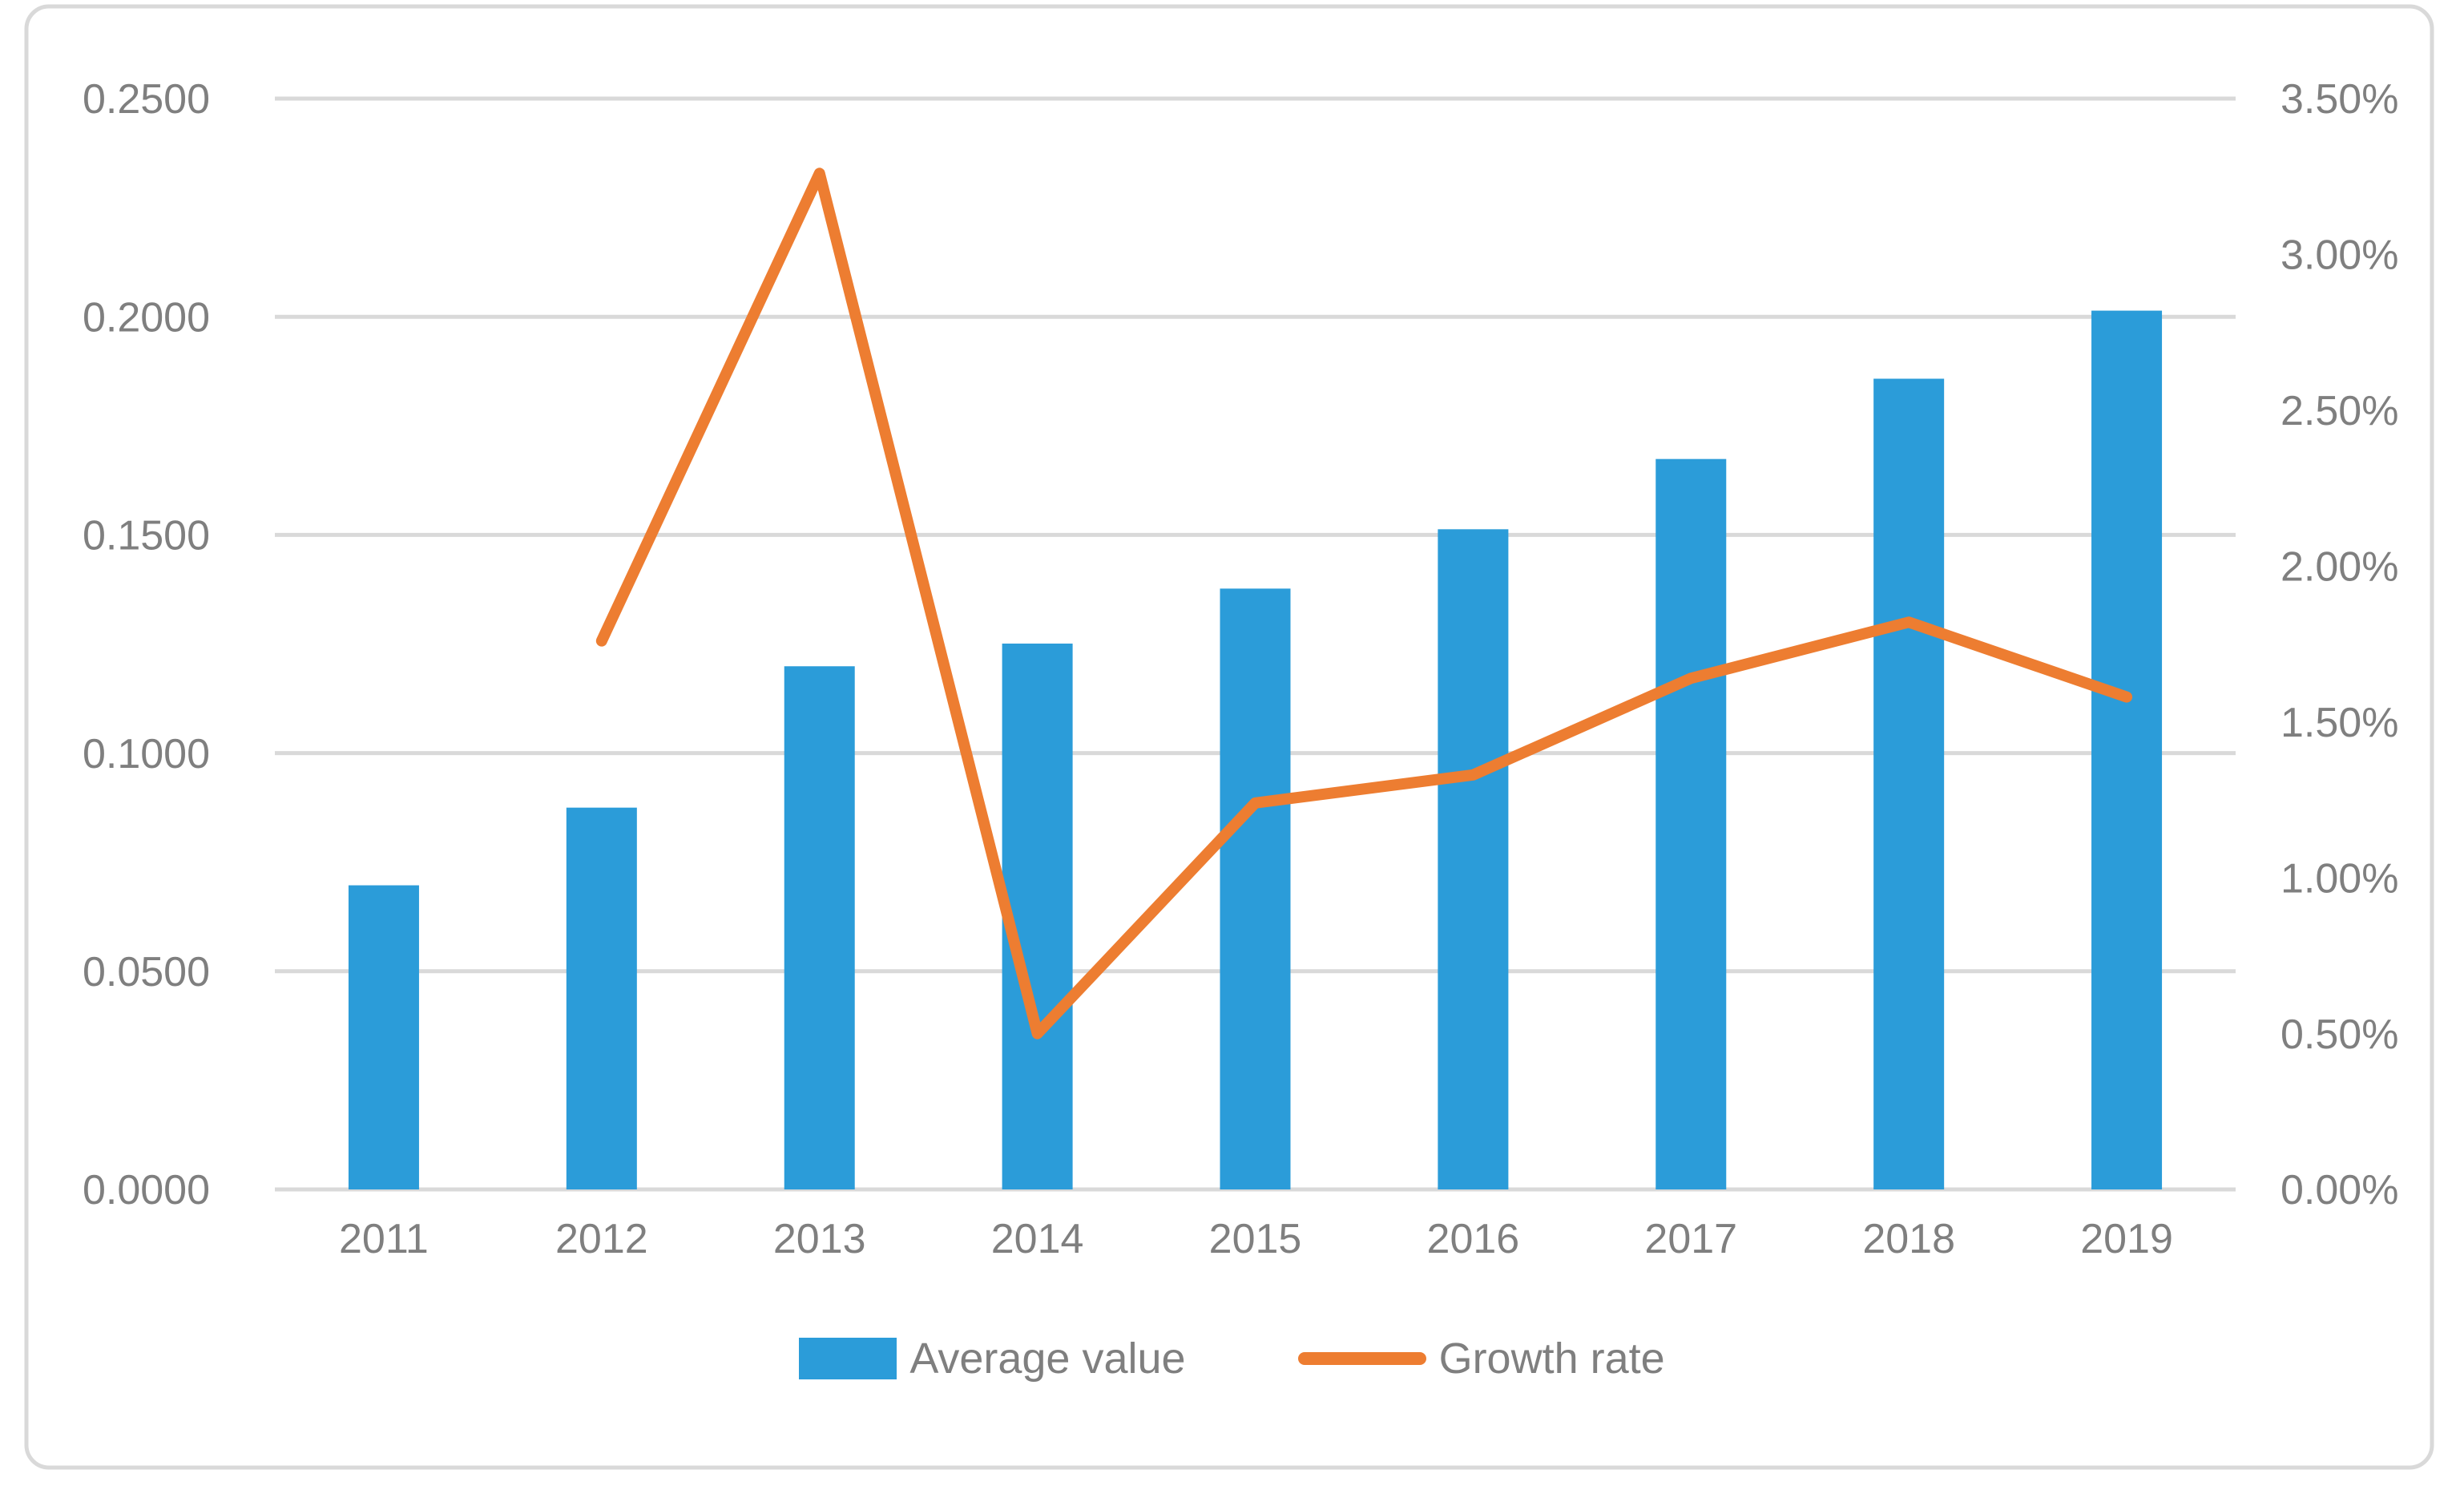 Image resolution: width=2464 pixels, height=1490 pixels. What do you see at coordinates (146, 318) in the screenshot?
I see `left-axis-tick-label: 0.2000` at bounding box center [146, 318].